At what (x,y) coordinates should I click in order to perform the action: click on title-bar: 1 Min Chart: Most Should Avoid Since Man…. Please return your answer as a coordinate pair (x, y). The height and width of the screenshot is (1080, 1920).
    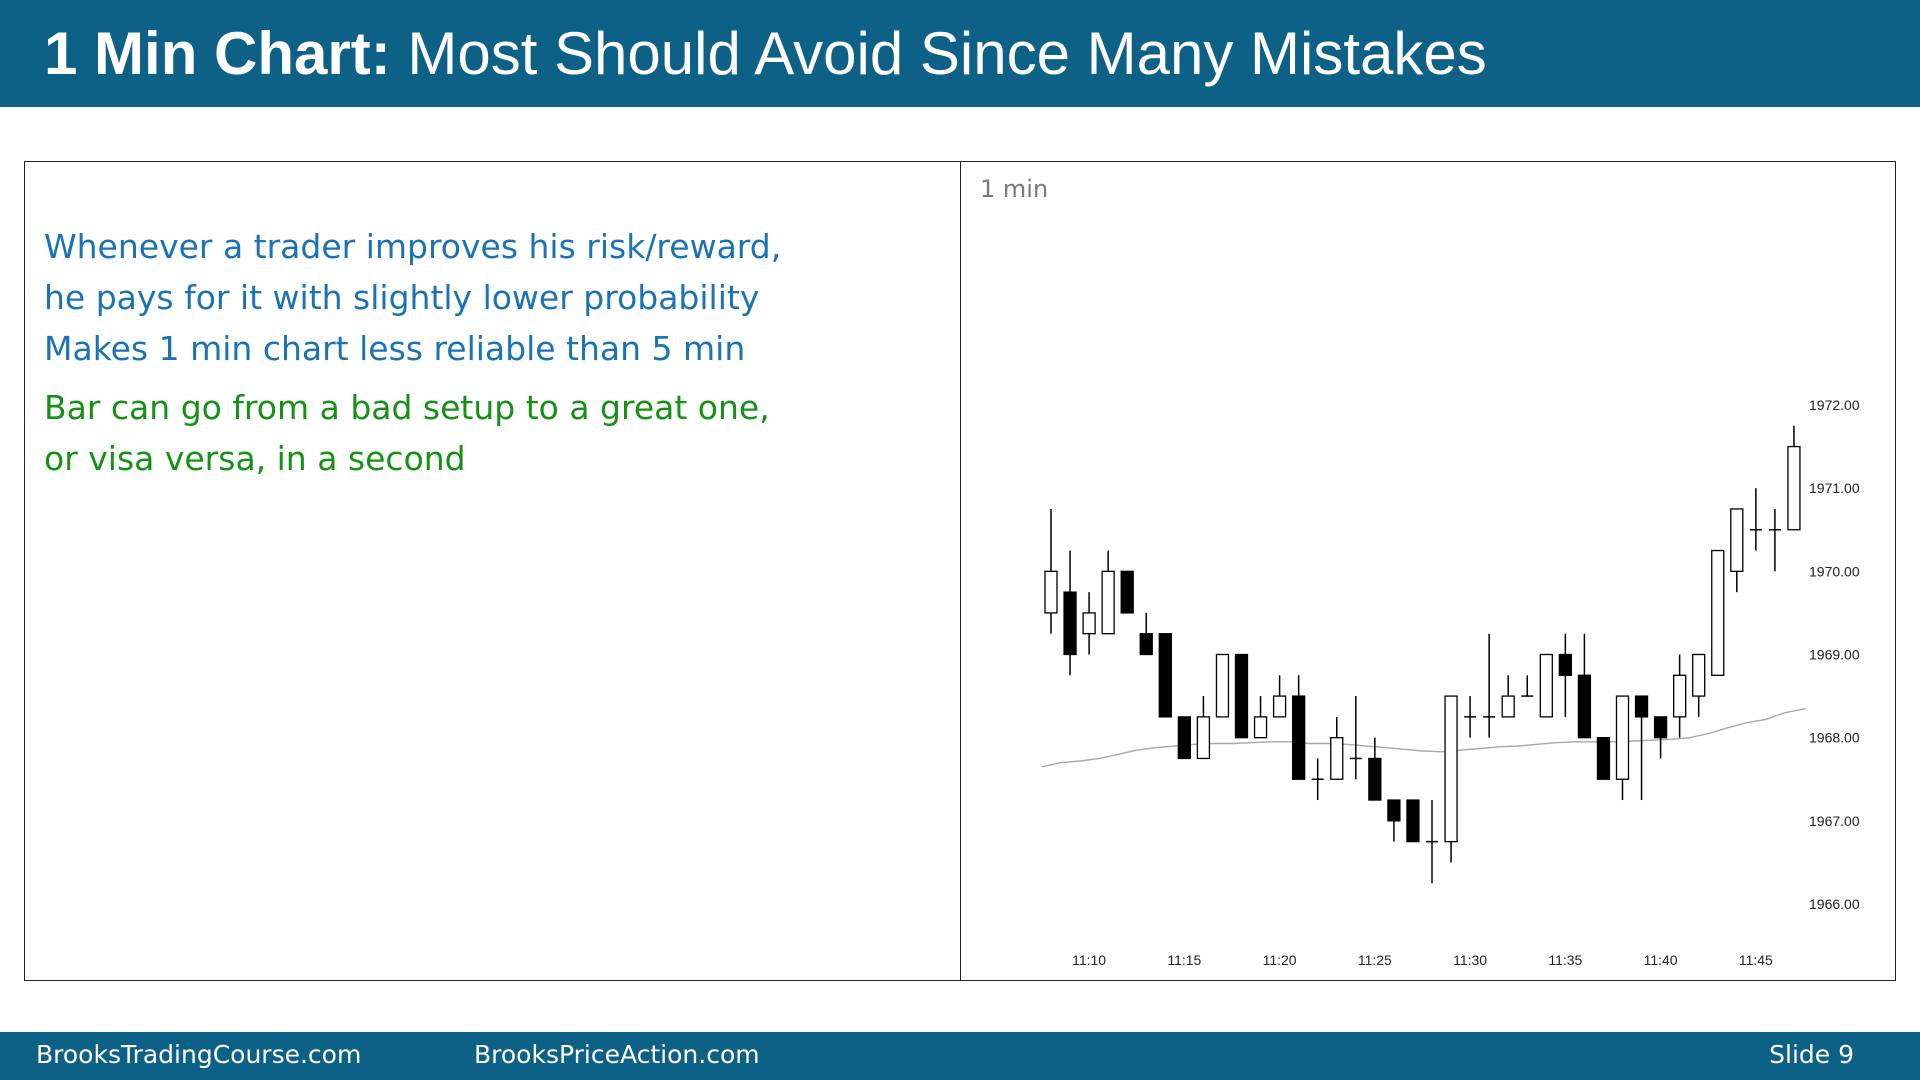
    Looking at the image, I should click on (960, 53).